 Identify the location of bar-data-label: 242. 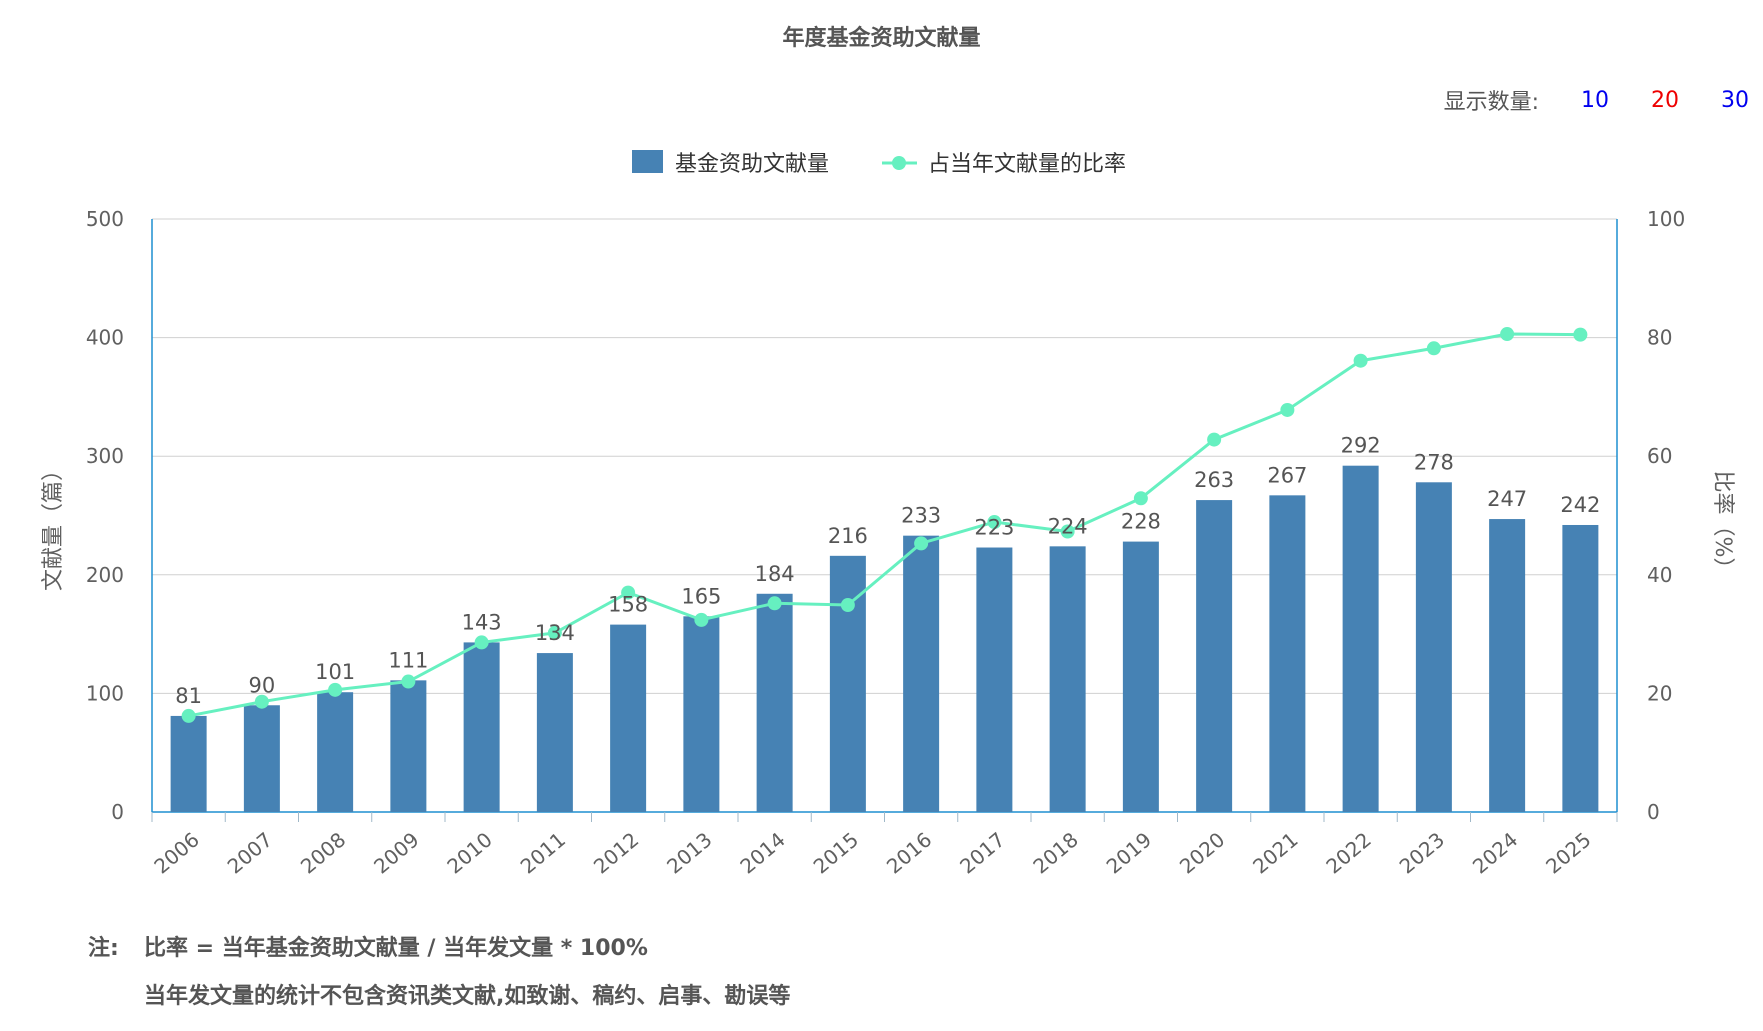
(1580, 505).